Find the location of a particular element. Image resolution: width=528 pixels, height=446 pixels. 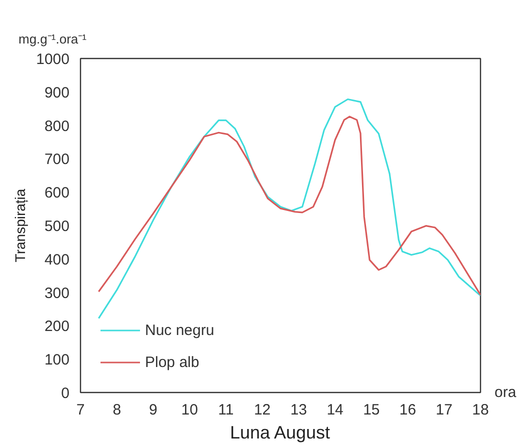

y-tick-label: 600 is located at coordinates (57, 193).